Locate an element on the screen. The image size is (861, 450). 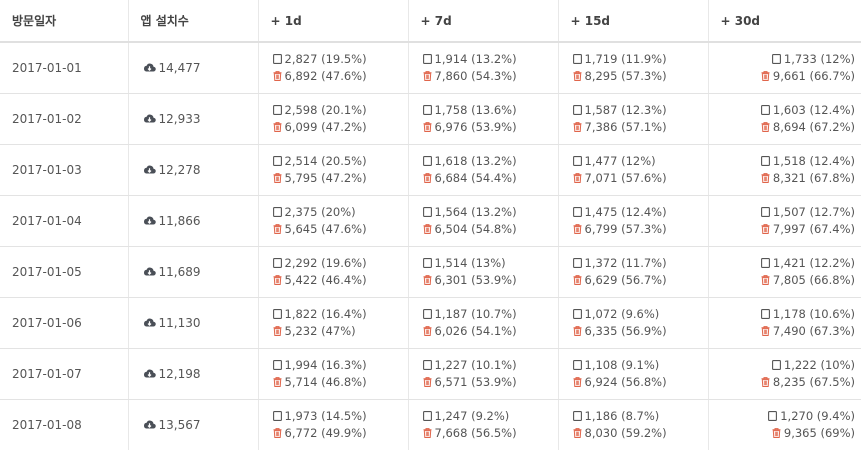
install-cell: 11,866 is located at coordinates (193, 221).